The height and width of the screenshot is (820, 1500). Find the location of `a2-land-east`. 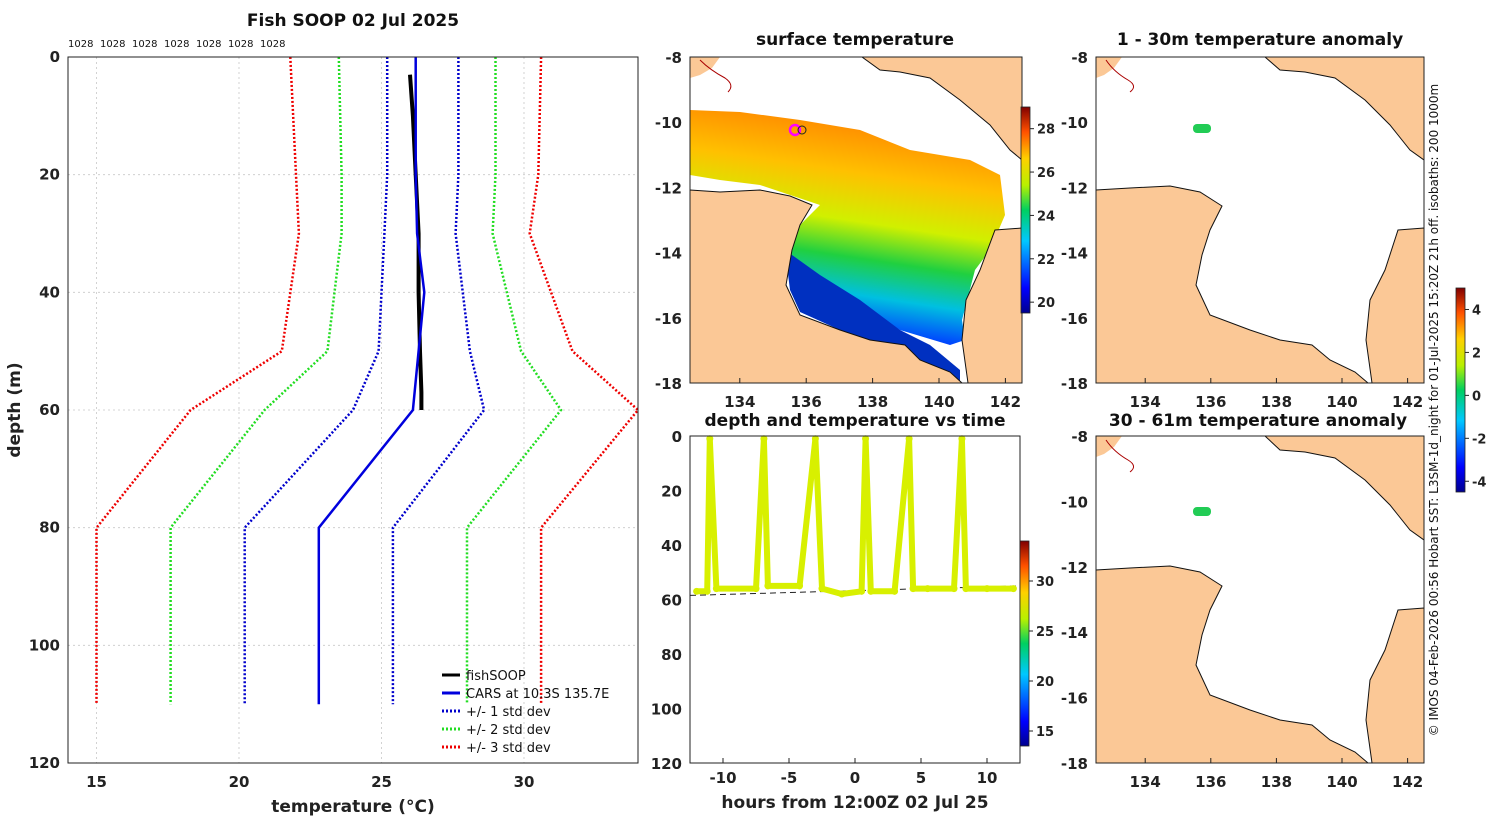

a2-land-east is located at coordinates (1394, 685).